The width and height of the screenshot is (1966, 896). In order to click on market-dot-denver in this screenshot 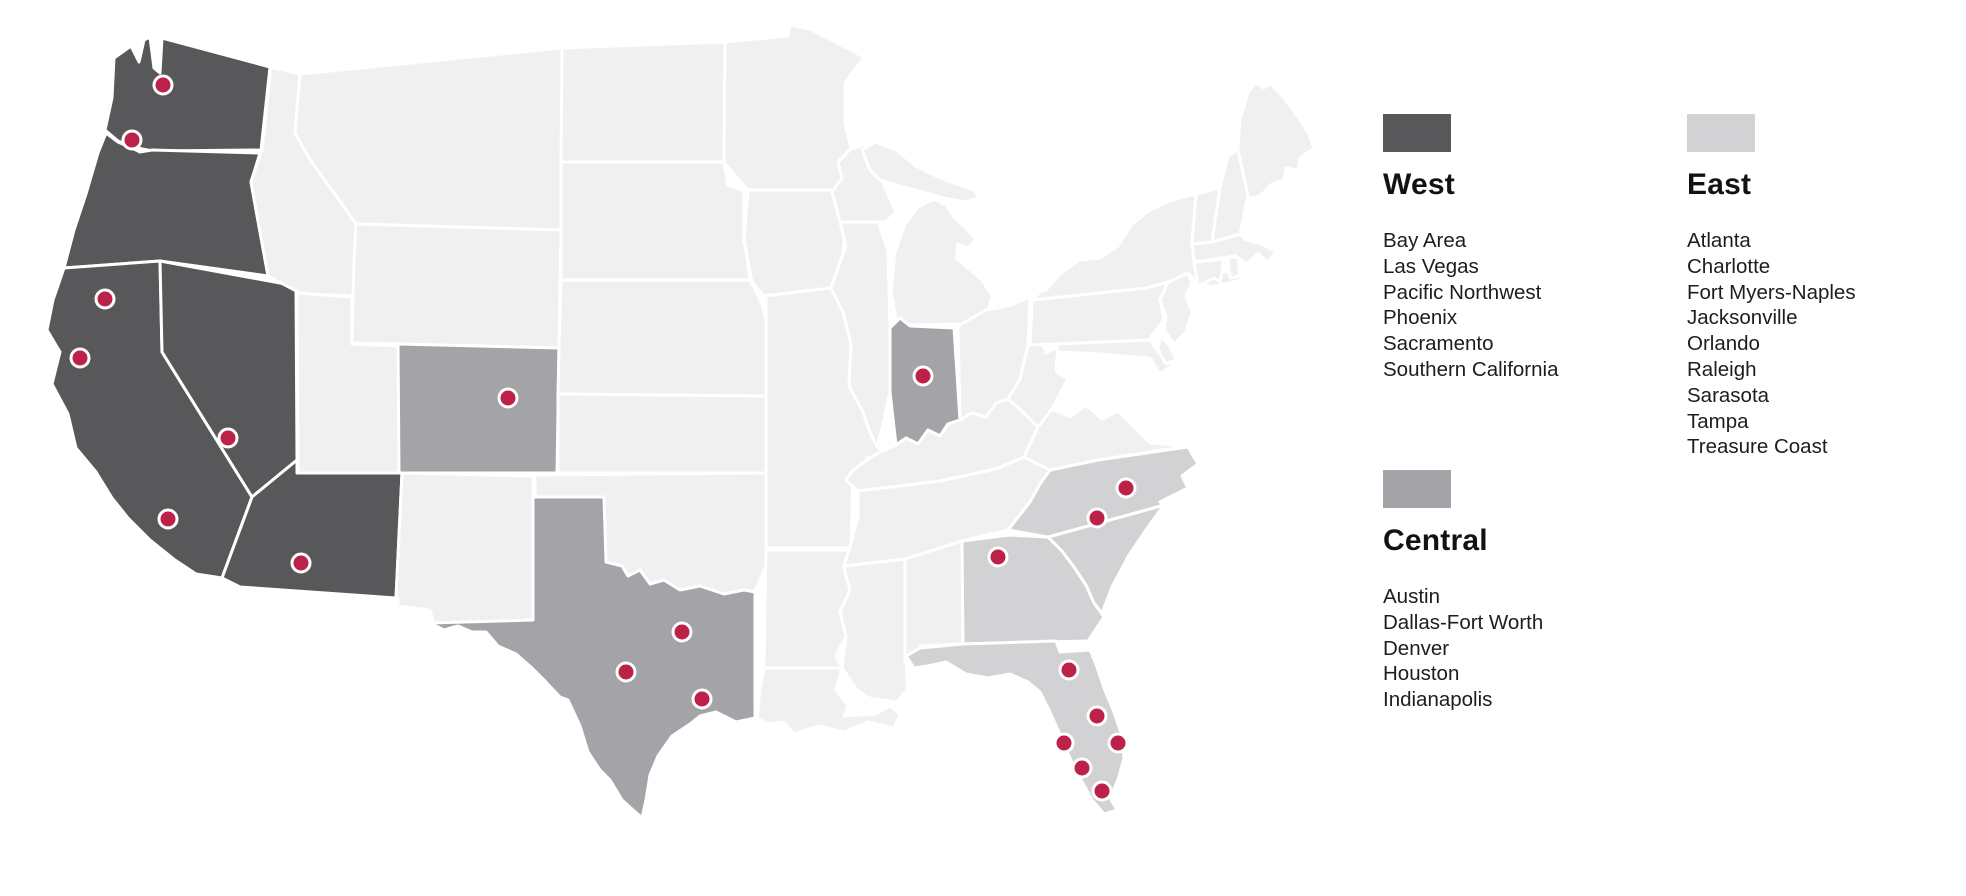, I will do `click(508, 398)`.